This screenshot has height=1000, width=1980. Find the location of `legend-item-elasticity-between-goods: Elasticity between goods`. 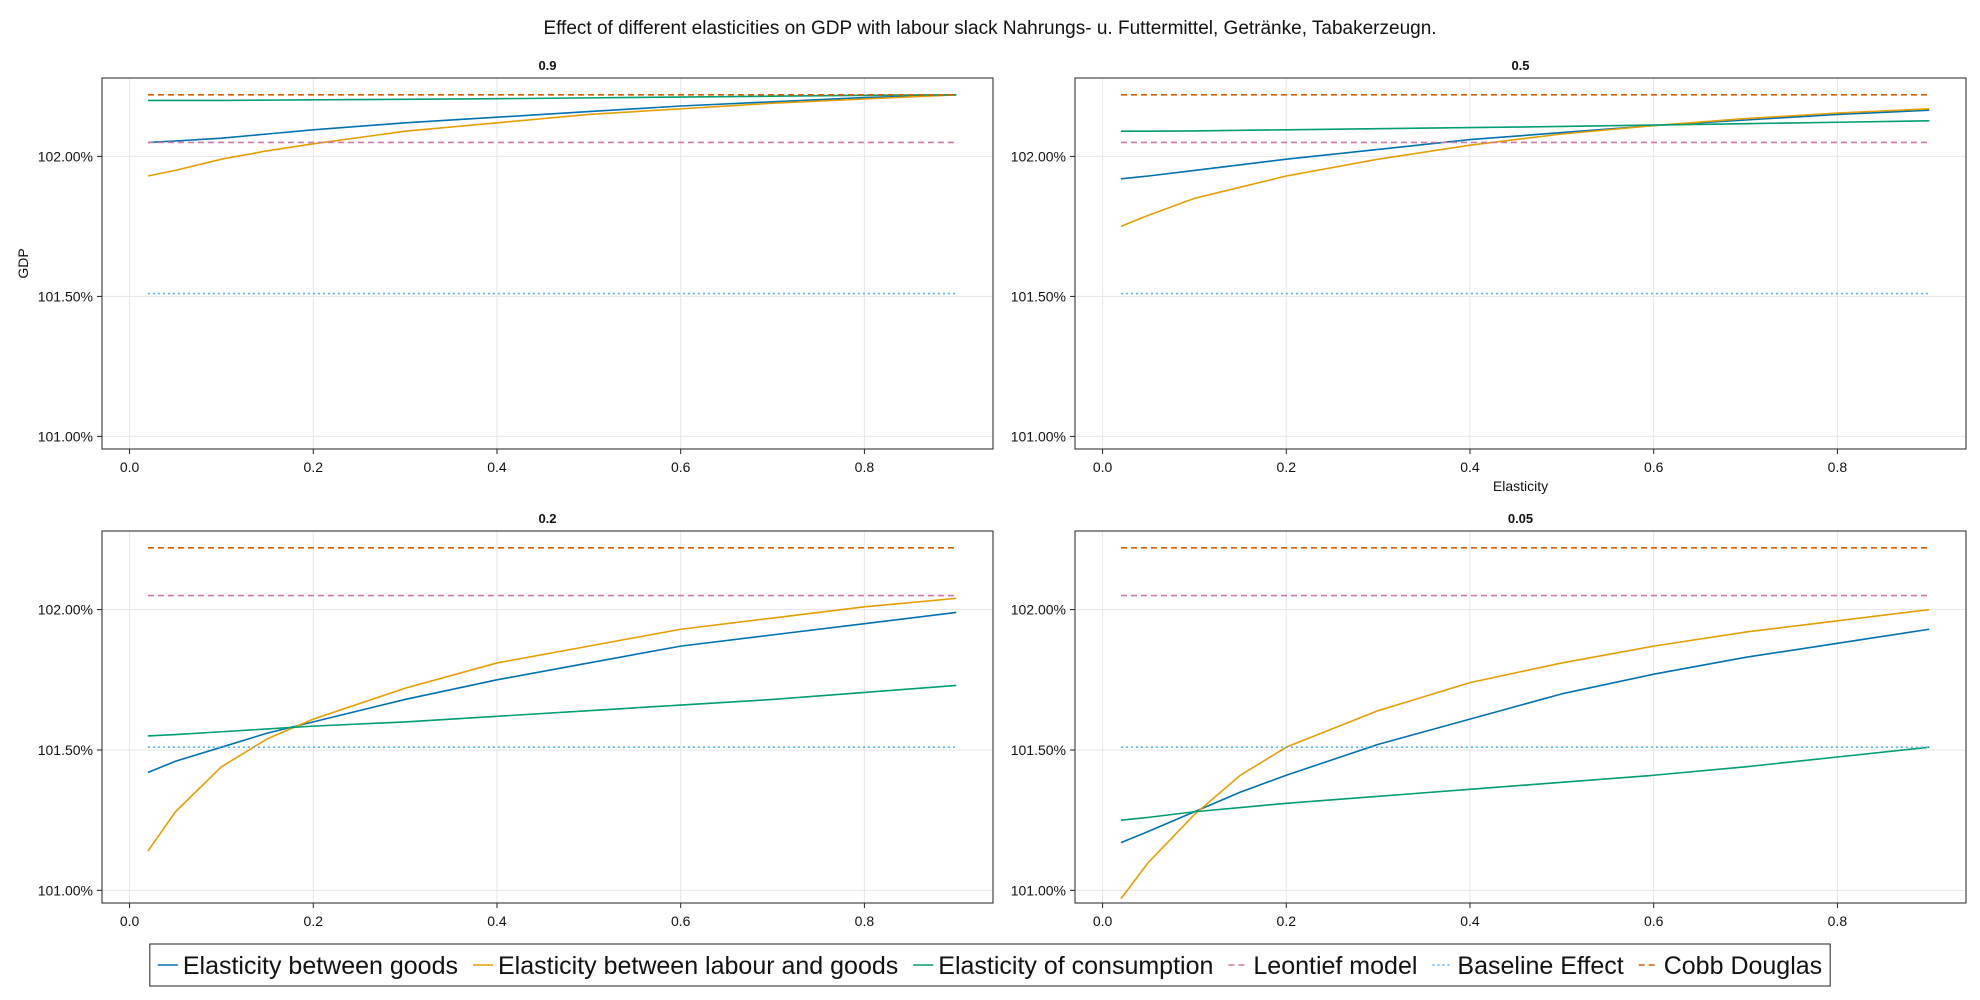

legend-item-elasticity-between-goods: Elasticity between goods is located at coordinates (307, 966).